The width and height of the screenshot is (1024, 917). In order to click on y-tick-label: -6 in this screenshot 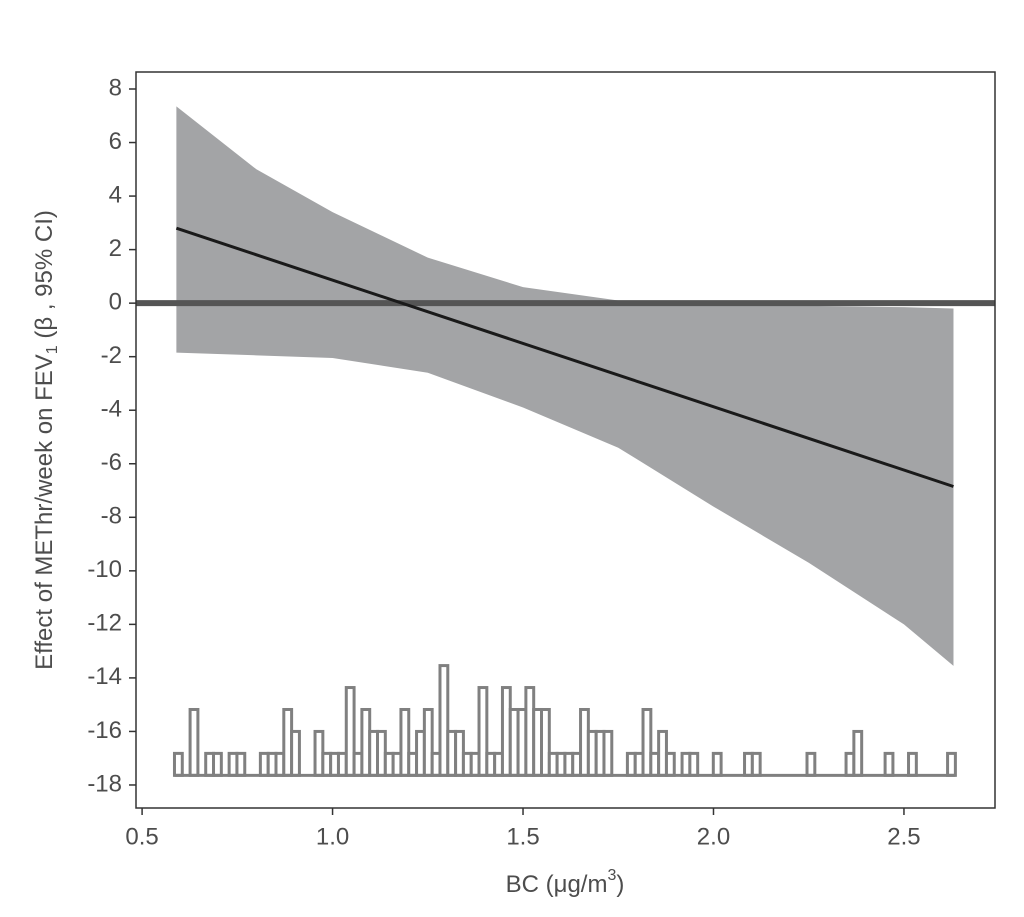, I will do `click(111, 462)`.